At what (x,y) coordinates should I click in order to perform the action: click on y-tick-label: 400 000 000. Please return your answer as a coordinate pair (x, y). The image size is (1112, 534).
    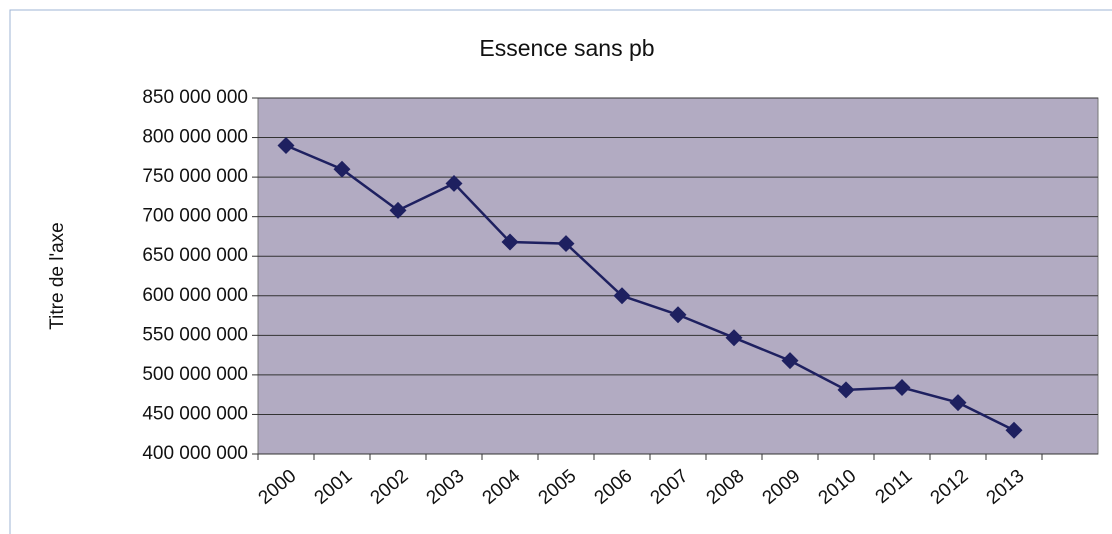
    Looking at the image, I should click on (195, 453).